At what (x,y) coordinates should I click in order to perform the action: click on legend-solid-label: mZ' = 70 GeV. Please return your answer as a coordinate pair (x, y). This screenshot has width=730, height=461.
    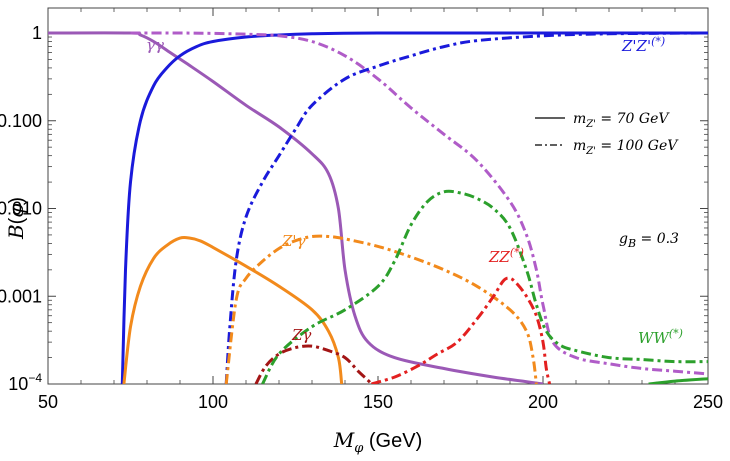
    Looking at the image, I should click on (621, 120).